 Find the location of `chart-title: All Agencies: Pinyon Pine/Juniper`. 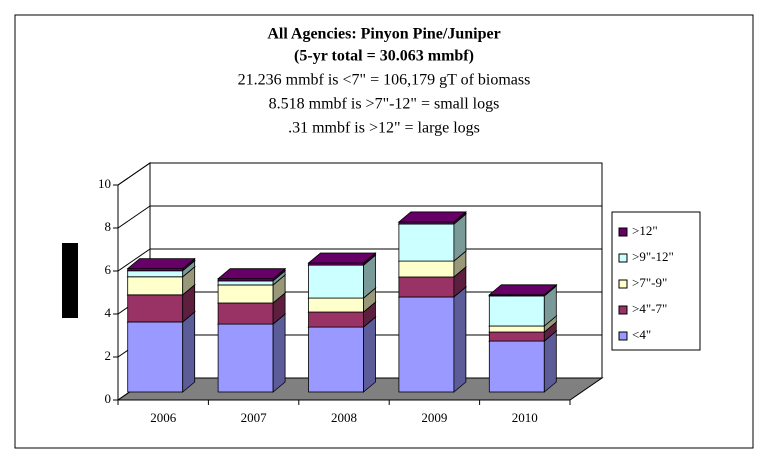

chart-title: All Agencies: Pinyon Pine/Juniper is located at coordinates (383, 34).